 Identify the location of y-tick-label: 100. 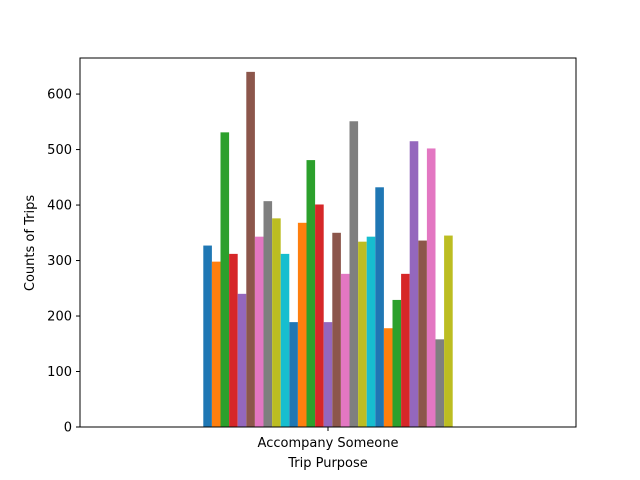
(59, 372).